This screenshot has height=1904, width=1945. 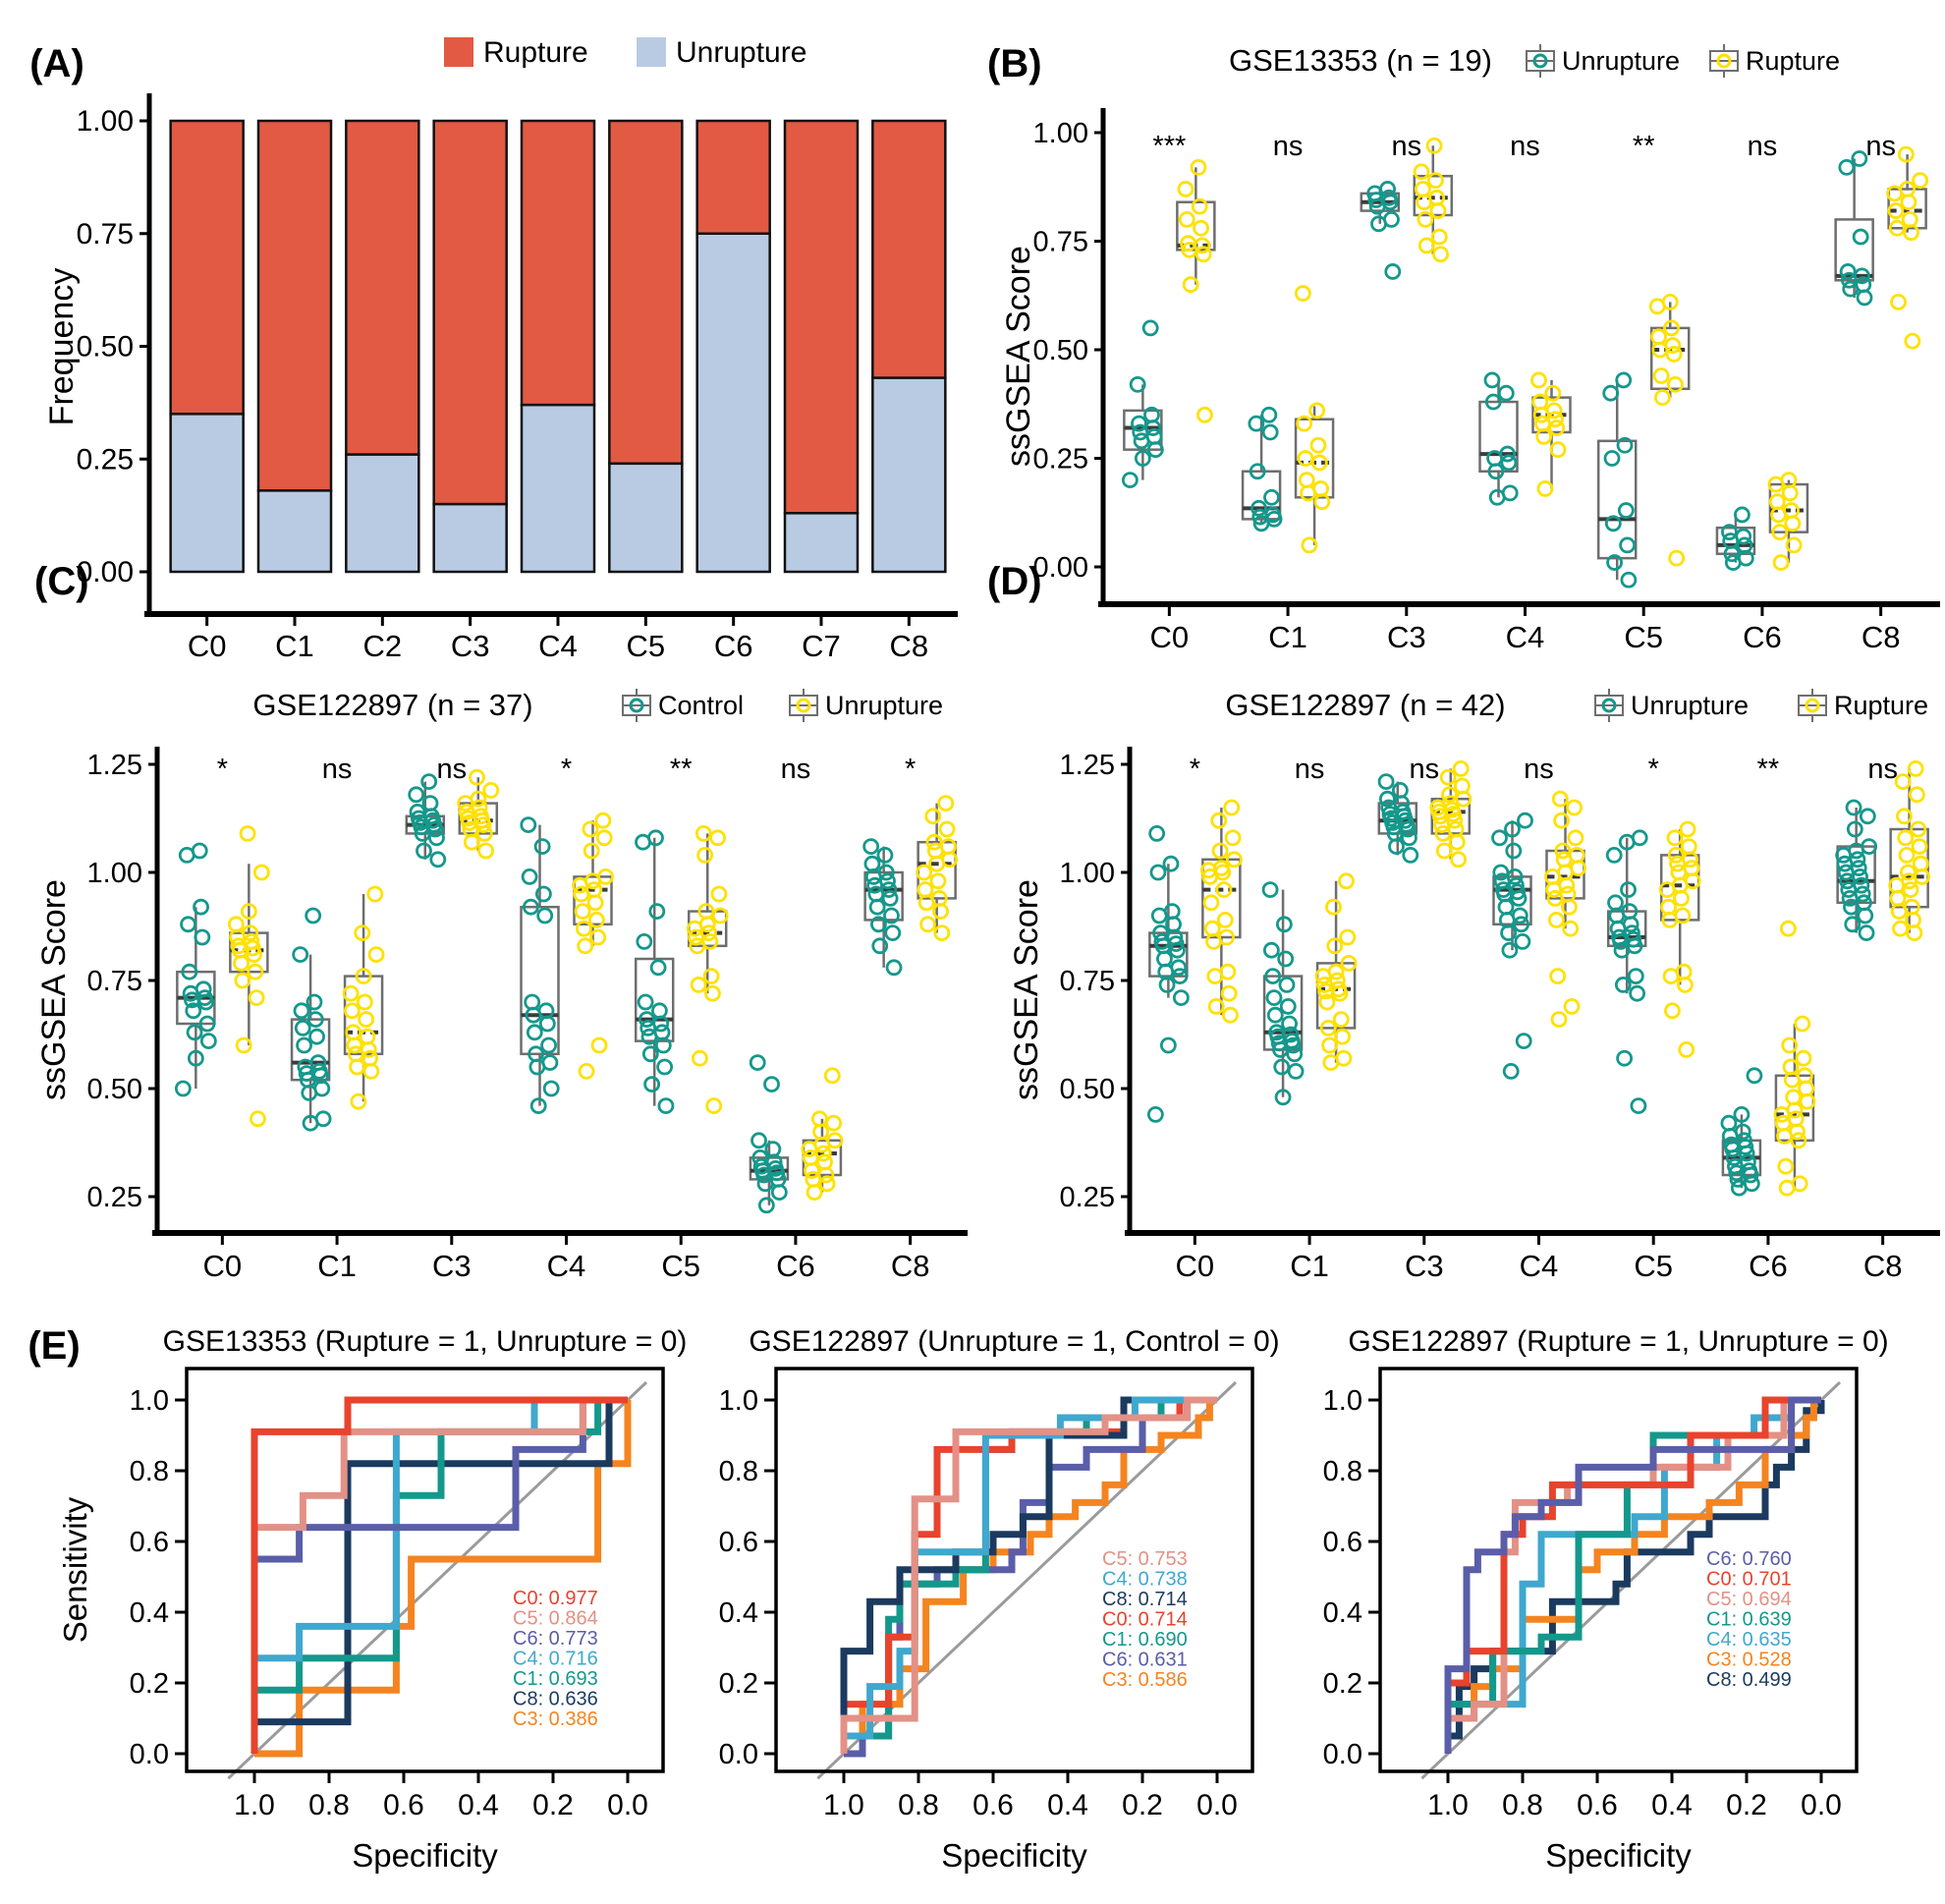 What do you see at coordinates (1087, 1089) in the screenshot?
I see `y-tick-label: 0.50` at bounding box center [1087, 1089].